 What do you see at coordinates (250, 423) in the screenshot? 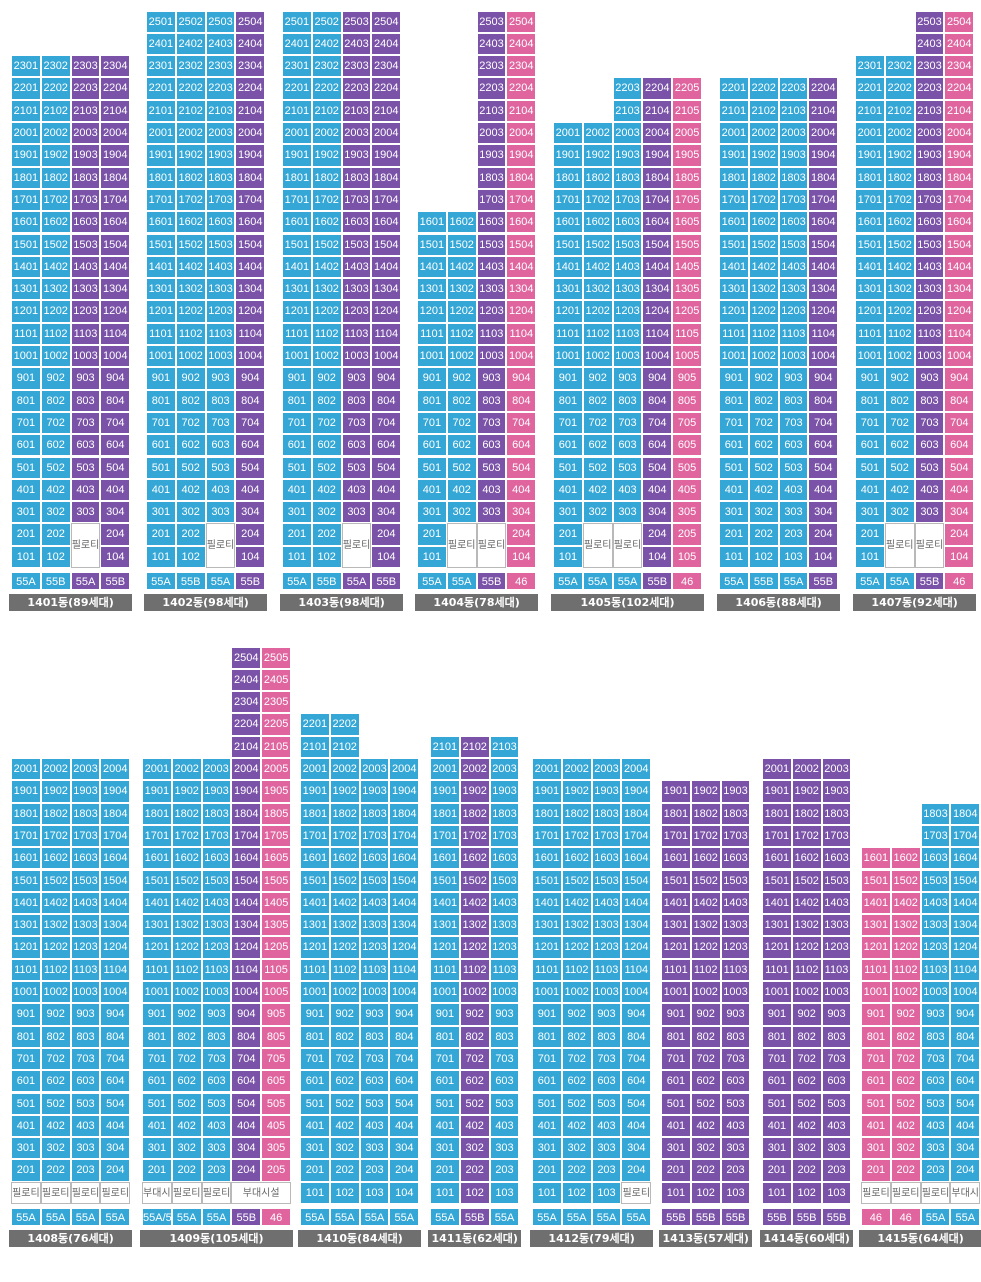
I see `unit-cell: 704` at bounding box center [250, 423].